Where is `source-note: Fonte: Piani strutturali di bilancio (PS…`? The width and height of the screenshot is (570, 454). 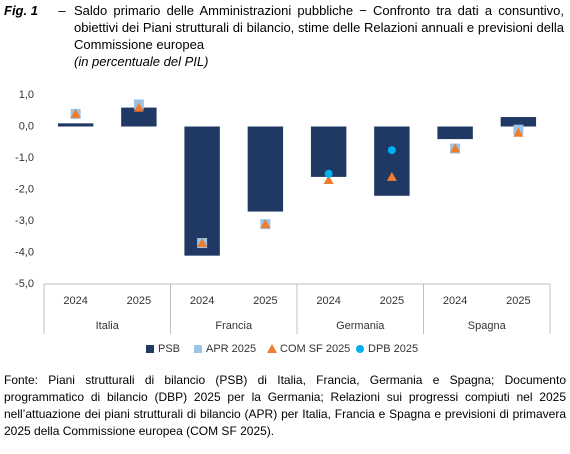
source-note: Fonte: Piani strutturali di bilancio (PS… is located at coordinates (285, 405).